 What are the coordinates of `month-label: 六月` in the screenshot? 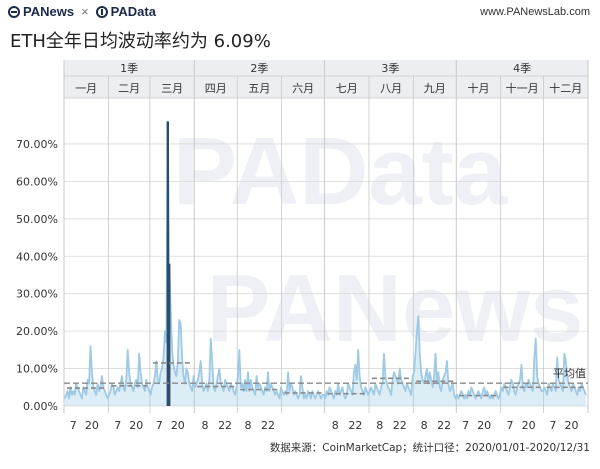 It's located at (303, 88).